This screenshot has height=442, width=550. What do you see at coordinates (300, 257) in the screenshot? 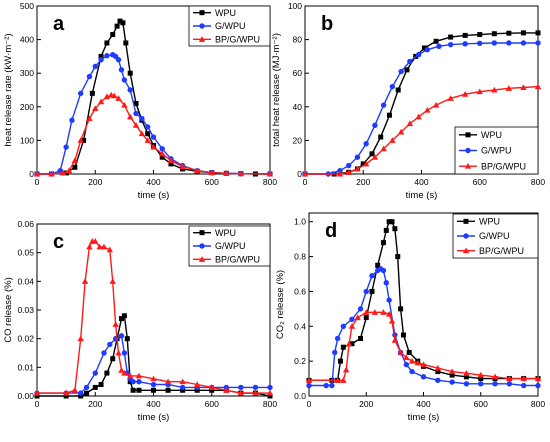
I see `y-tick-label: 0.8` at bounding box center [300, 257].